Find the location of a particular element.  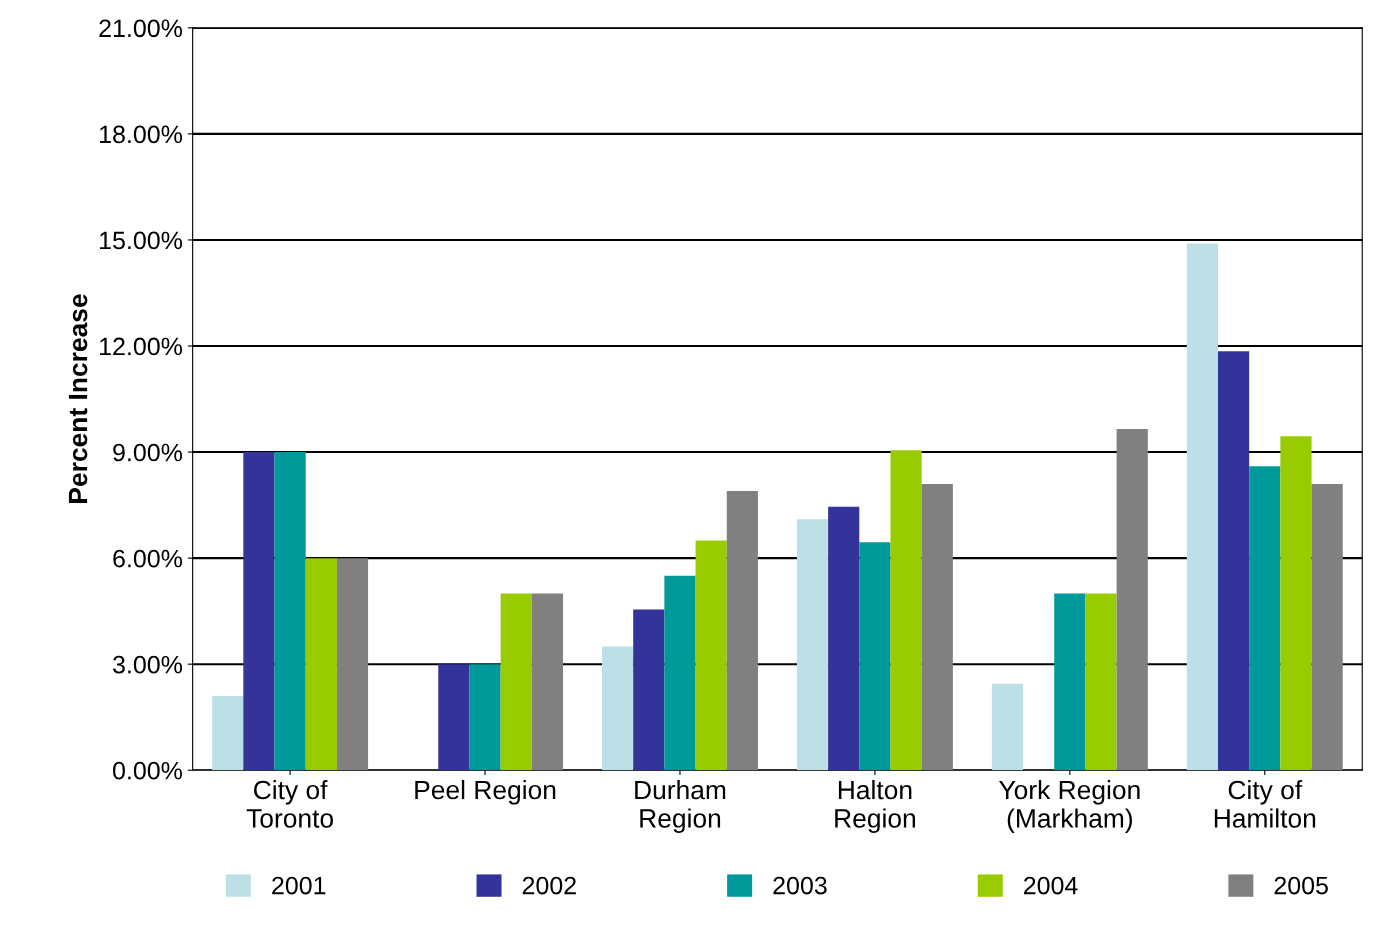

y-axis-title: Percent Increase is located at coordinates (78, 398).